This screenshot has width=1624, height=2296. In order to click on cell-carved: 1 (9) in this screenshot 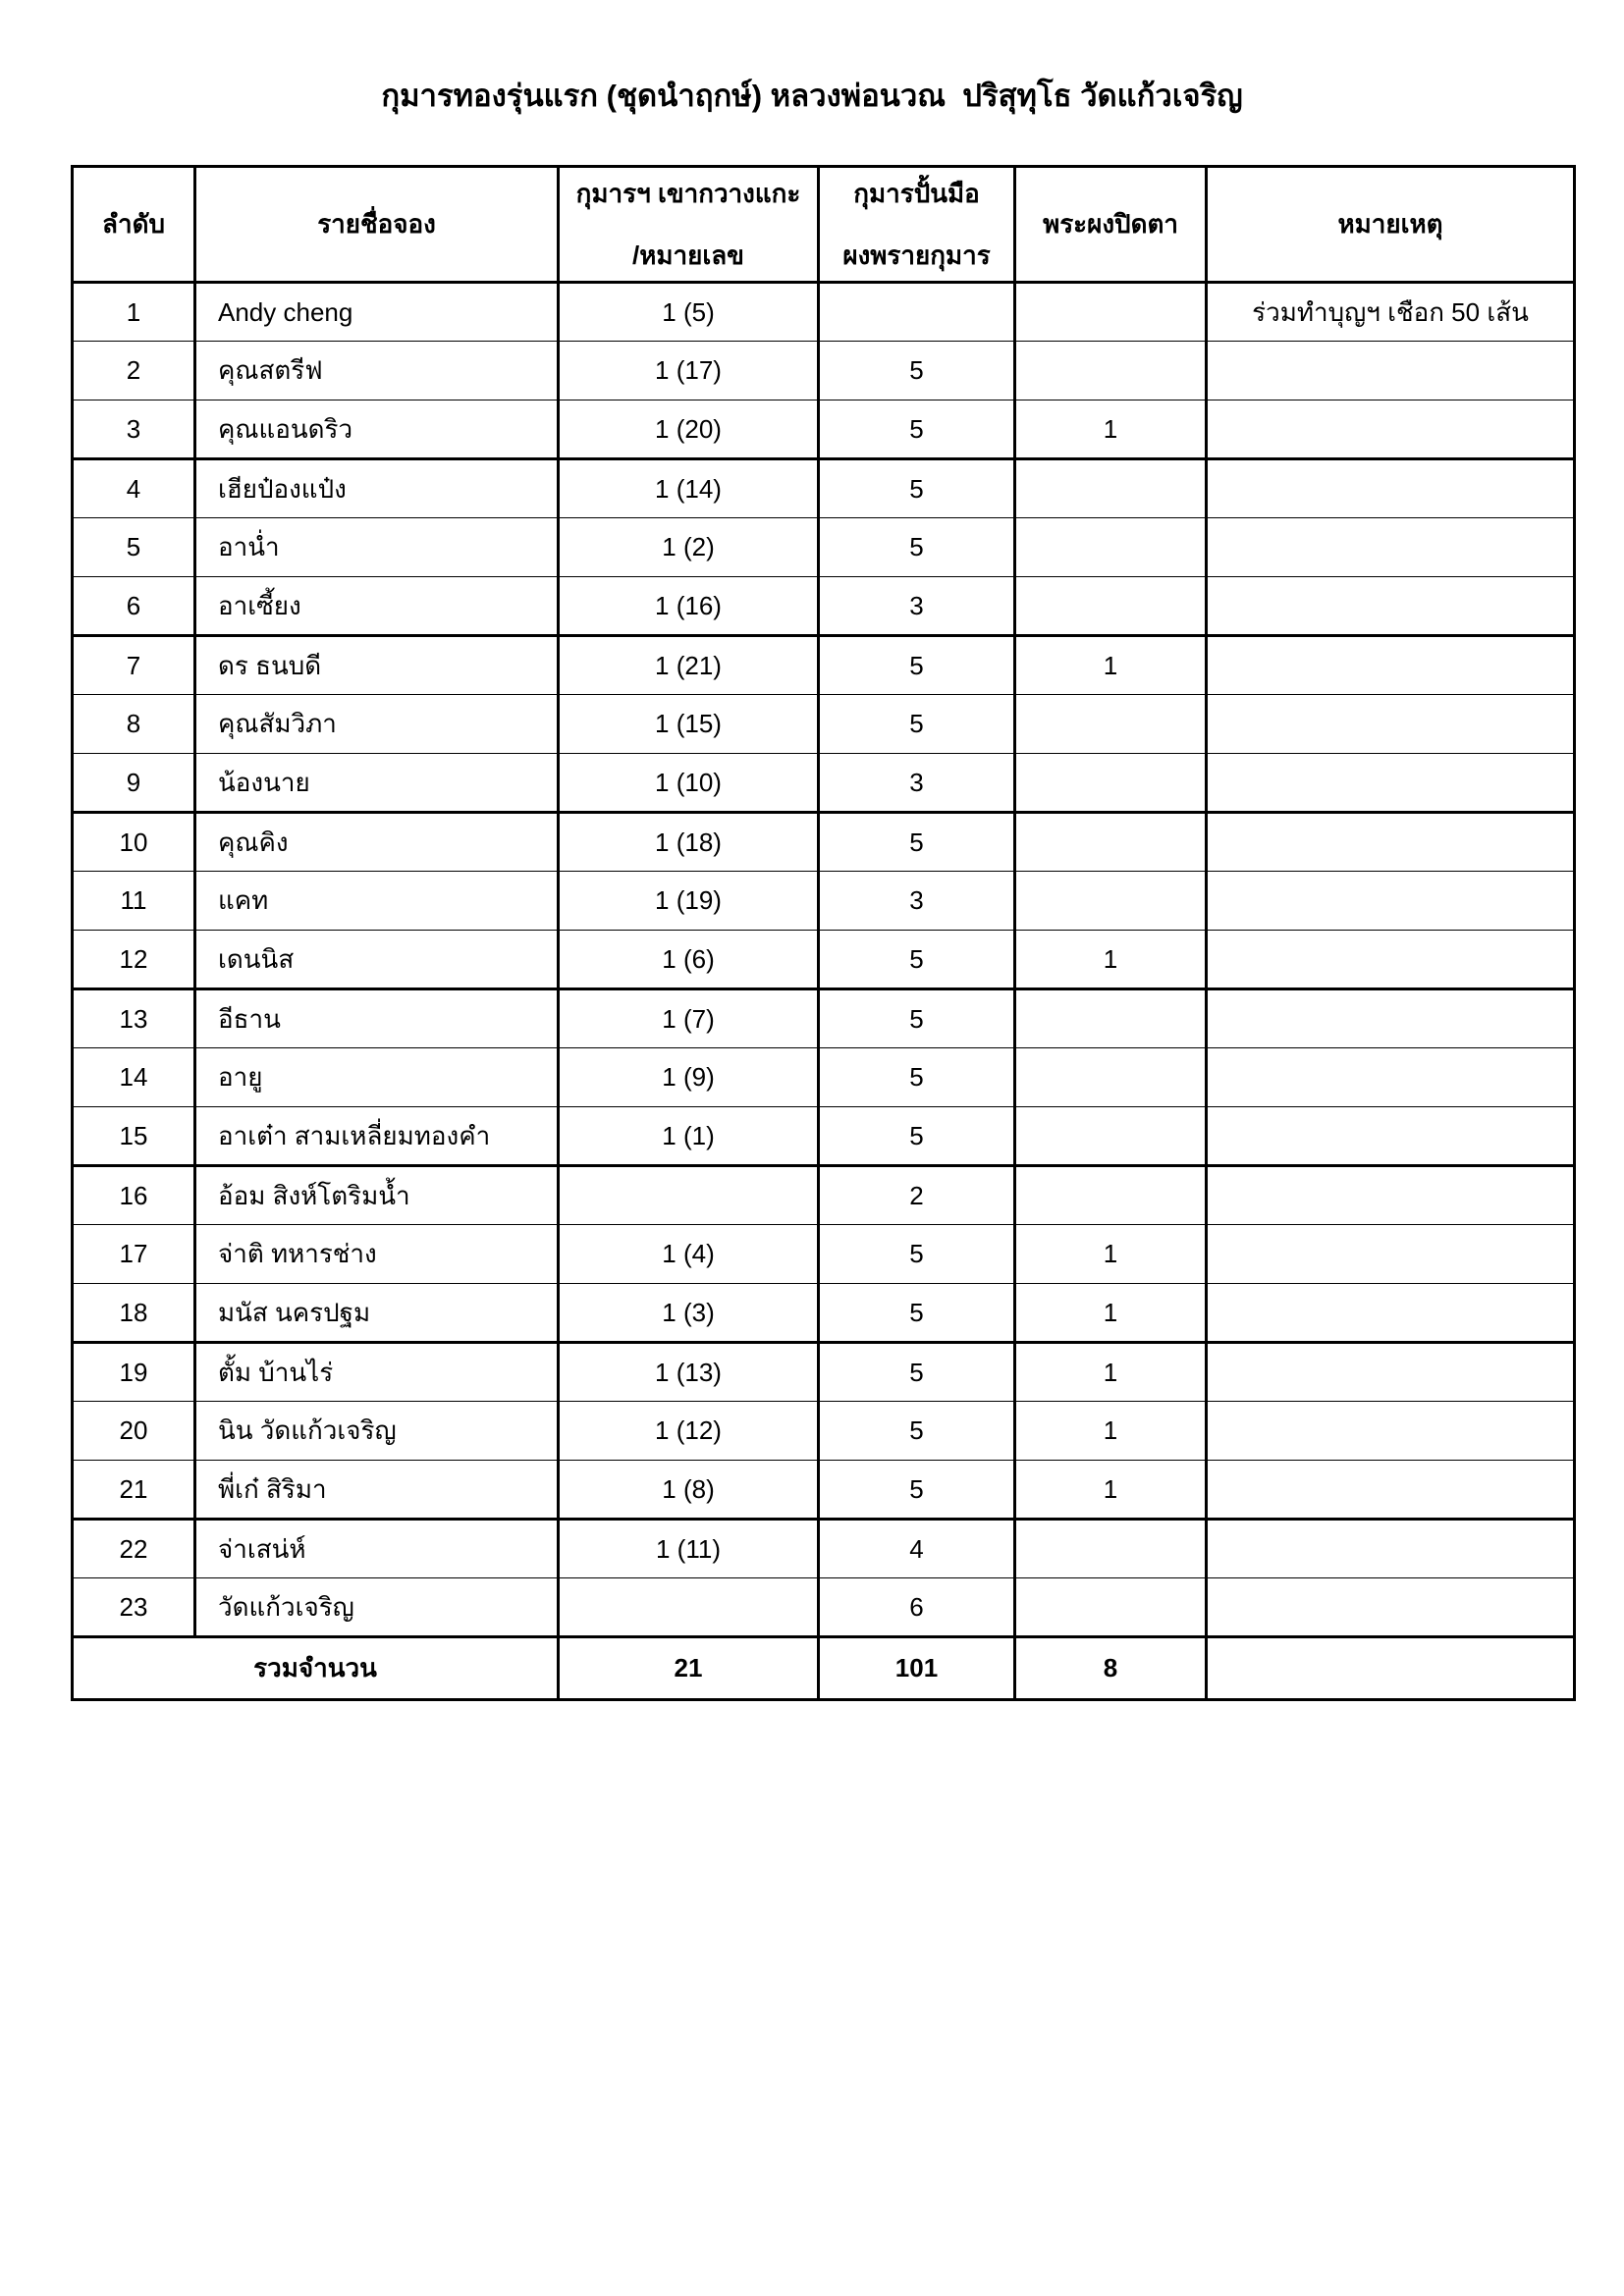, I will do `click(688, 1077)`.